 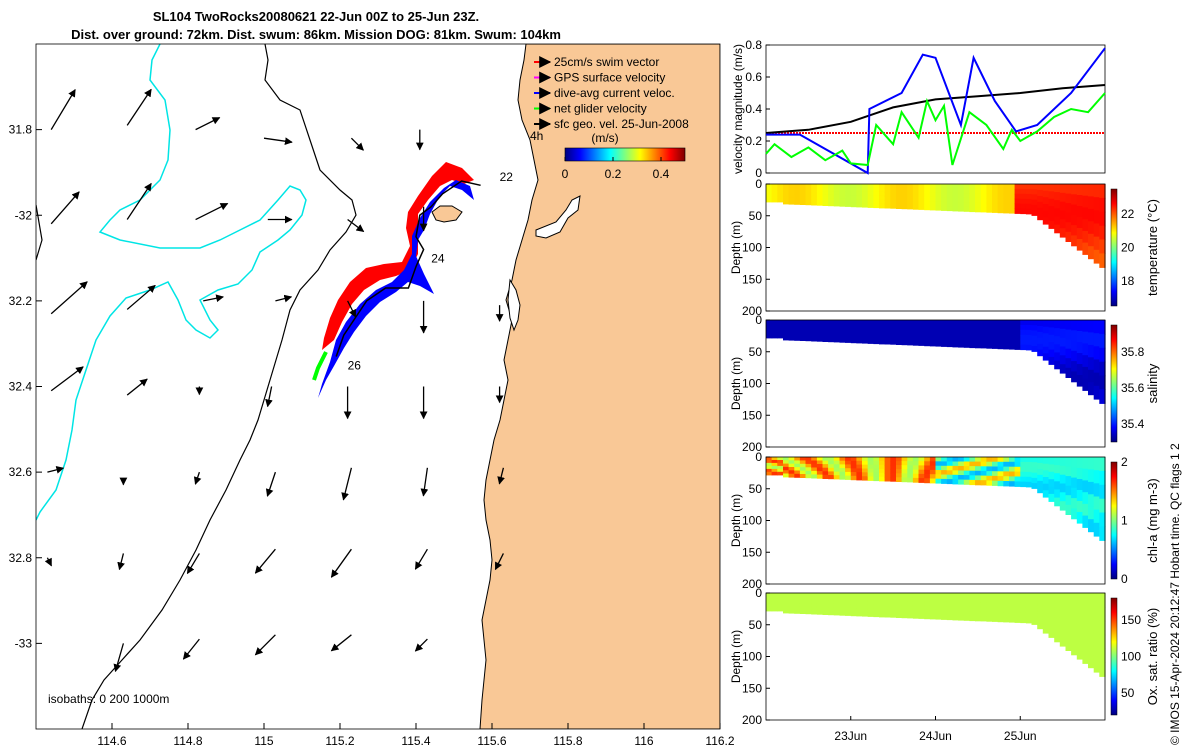 I want to click on map-xtick-label: 115.6, so click(x=491, y=741).